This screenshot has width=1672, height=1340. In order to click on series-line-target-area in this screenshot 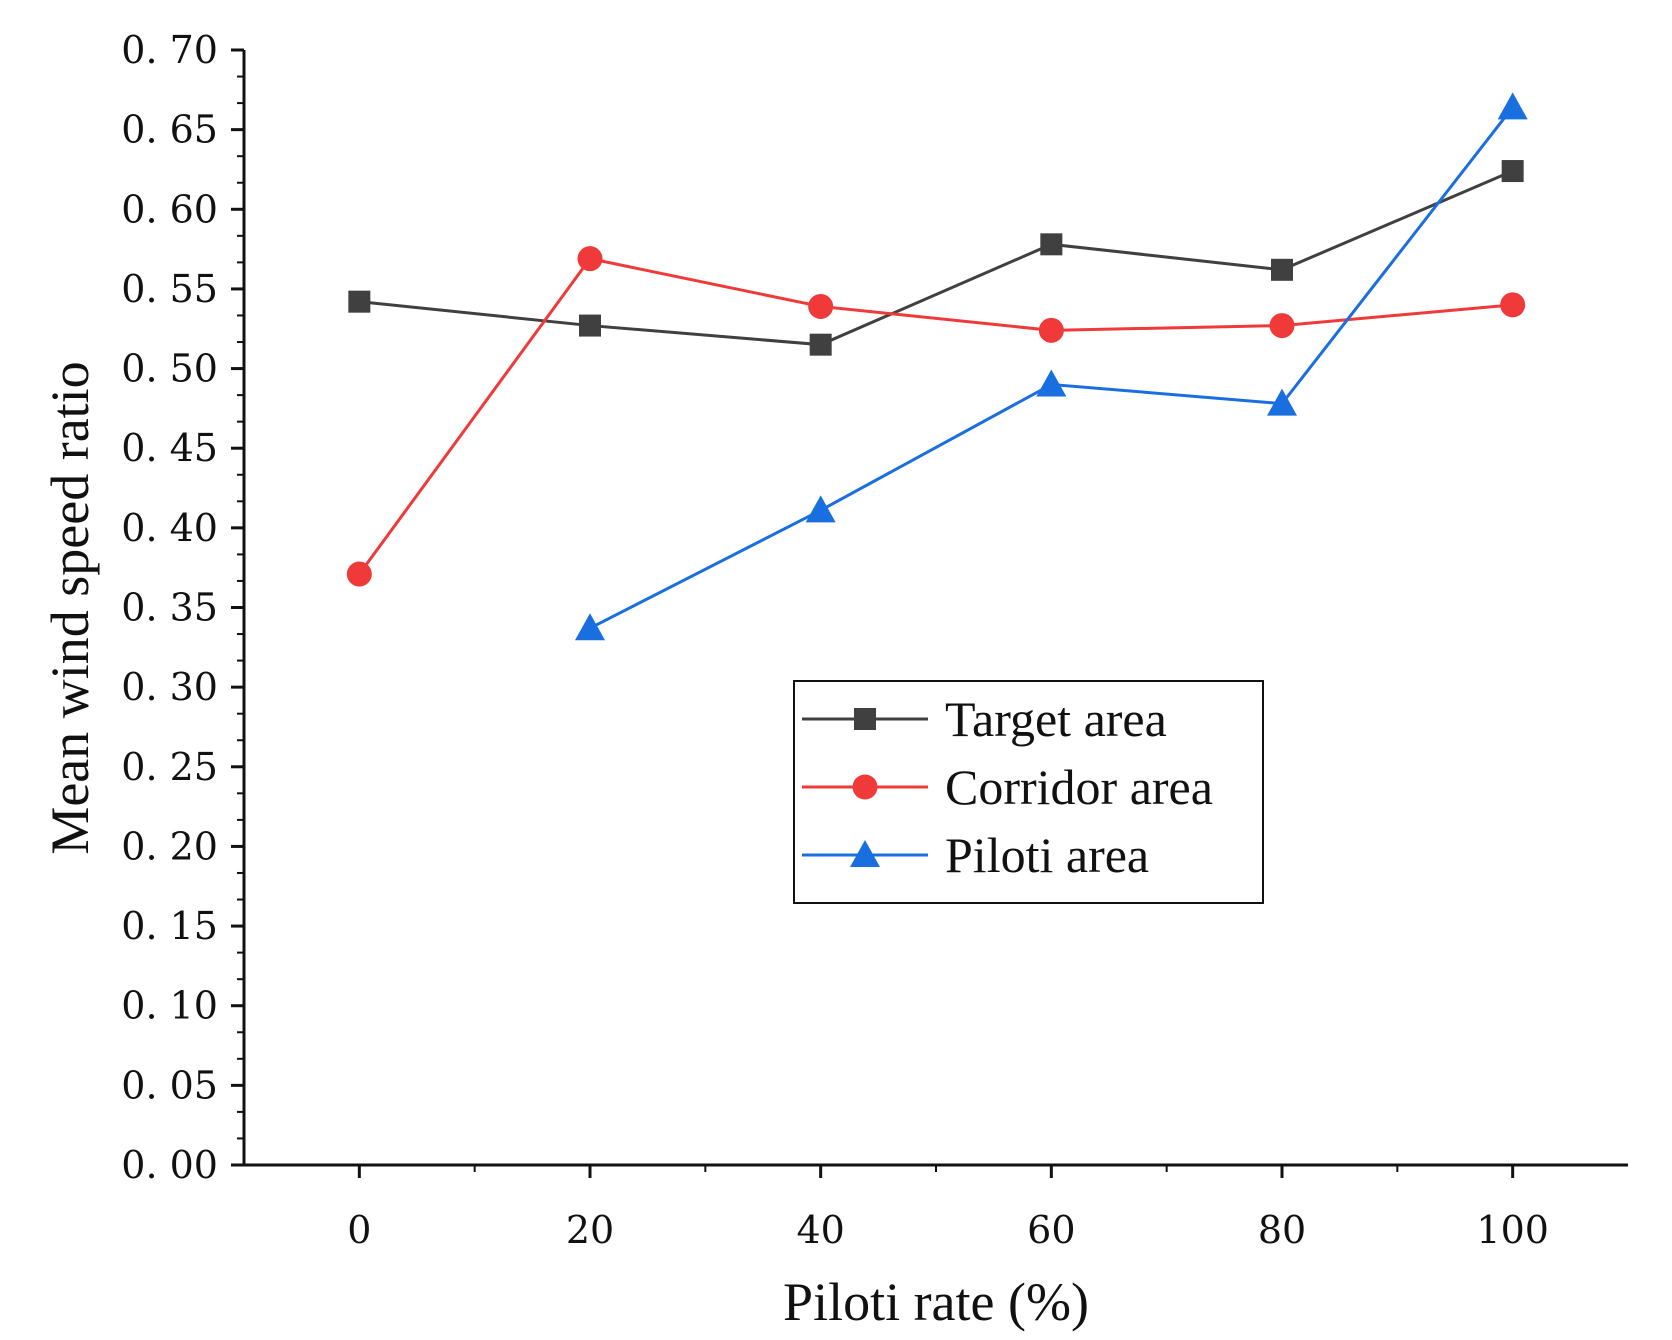, I will do `click(936, 258)`.